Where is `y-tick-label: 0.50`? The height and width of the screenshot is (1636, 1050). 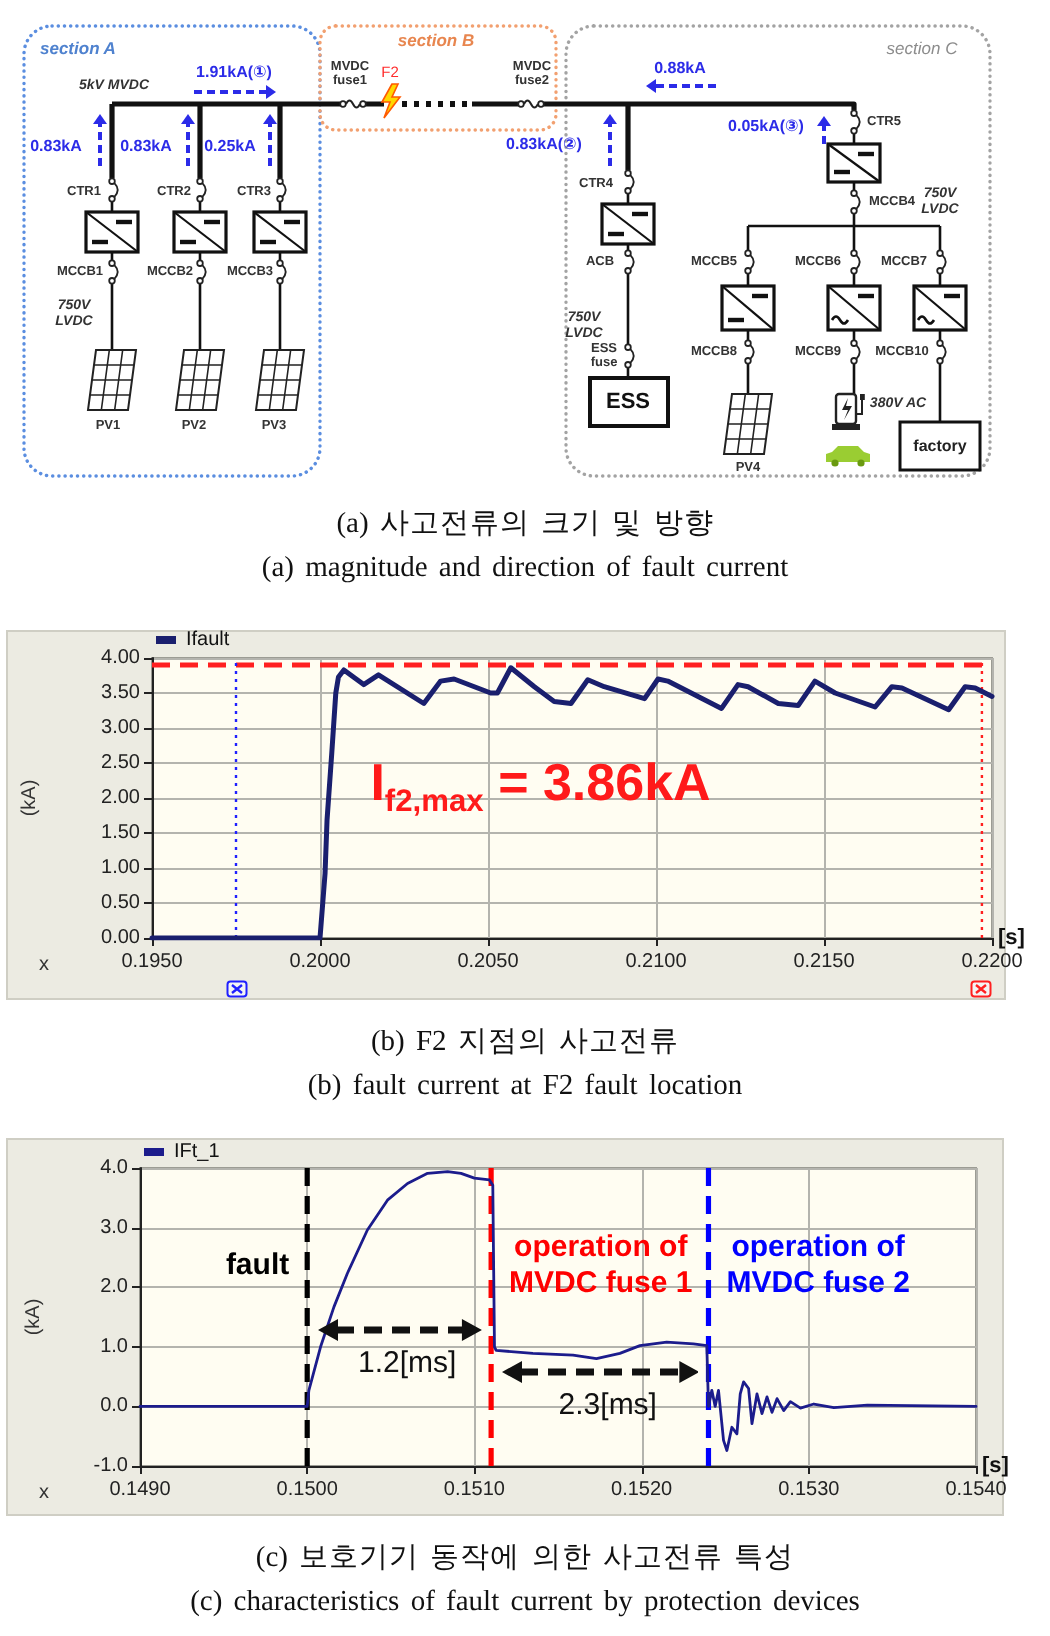
y-tick-label: 0.50 is located at coordinates (121, 903).